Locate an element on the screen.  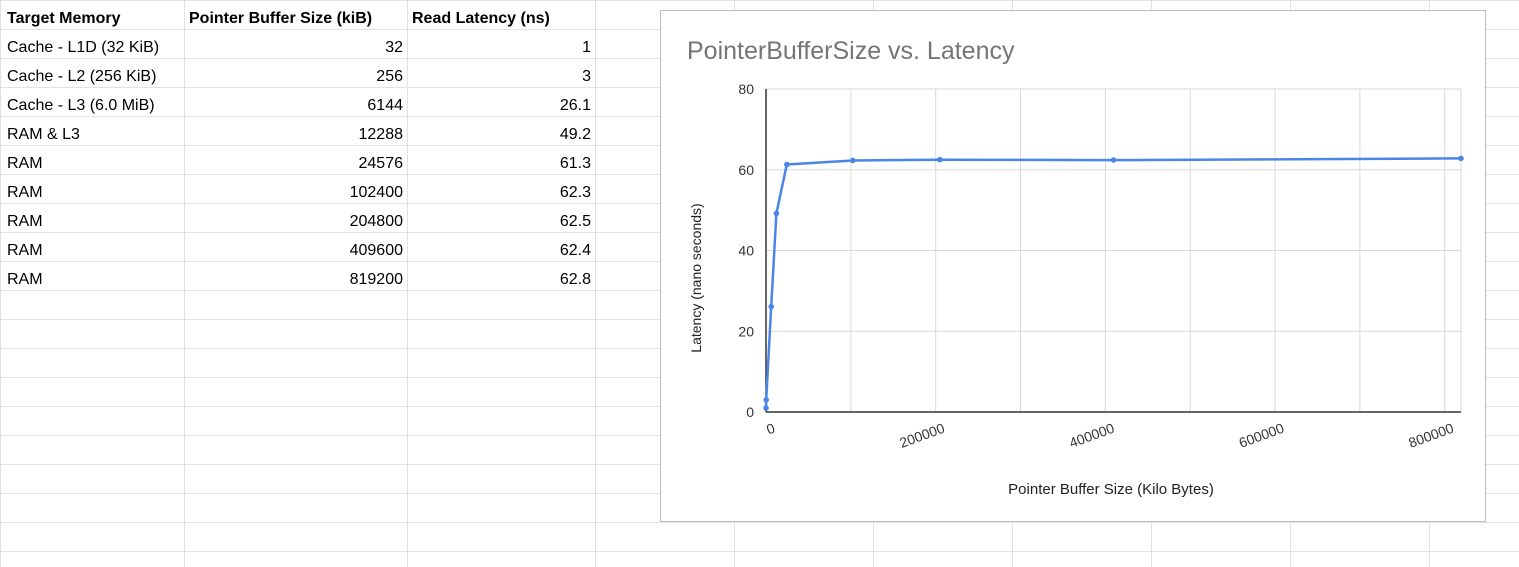
cell-target-memory: RAM & L3 is located at coordinates (43, 134).